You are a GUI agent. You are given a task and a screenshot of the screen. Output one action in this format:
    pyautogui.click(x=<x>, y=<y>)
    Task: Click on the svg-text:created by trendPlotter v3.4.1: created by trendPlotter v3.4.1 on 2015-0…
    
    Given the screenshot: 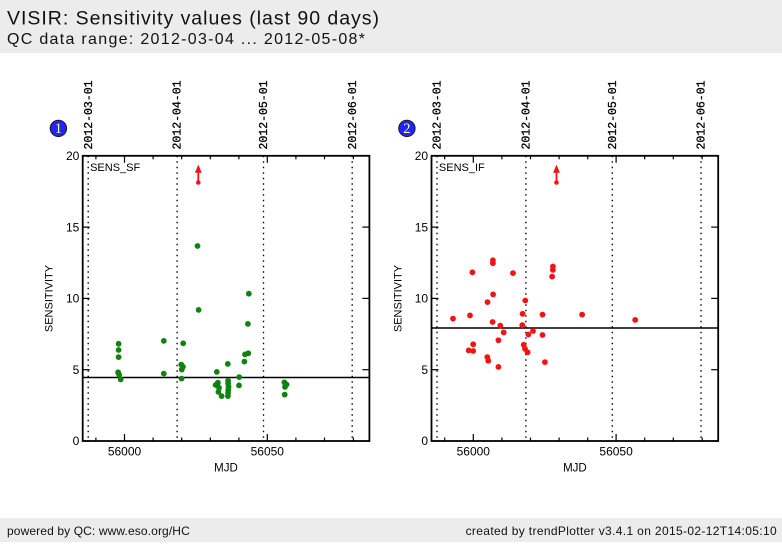 What is the action you would take?
    pyautogui.click(x=621, y=531)
    